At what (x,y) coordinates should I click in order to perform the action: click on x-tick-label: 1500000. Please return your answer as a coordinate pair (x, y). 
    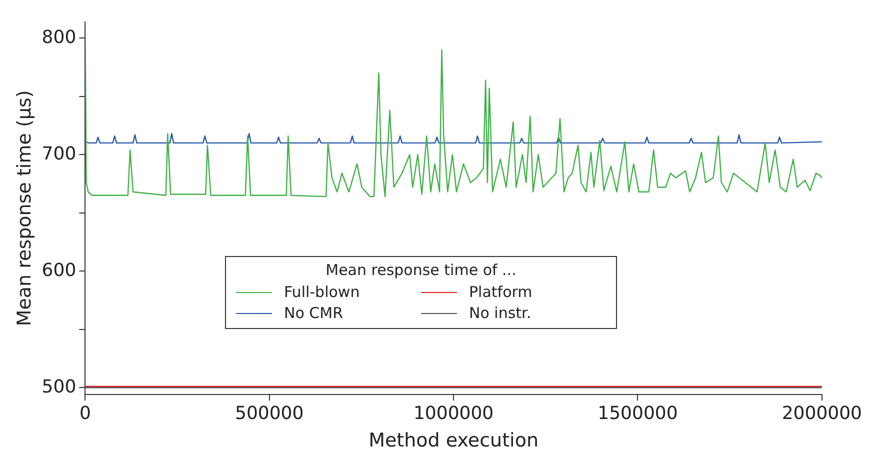
    Looking at the image, I should click on (638, 413).